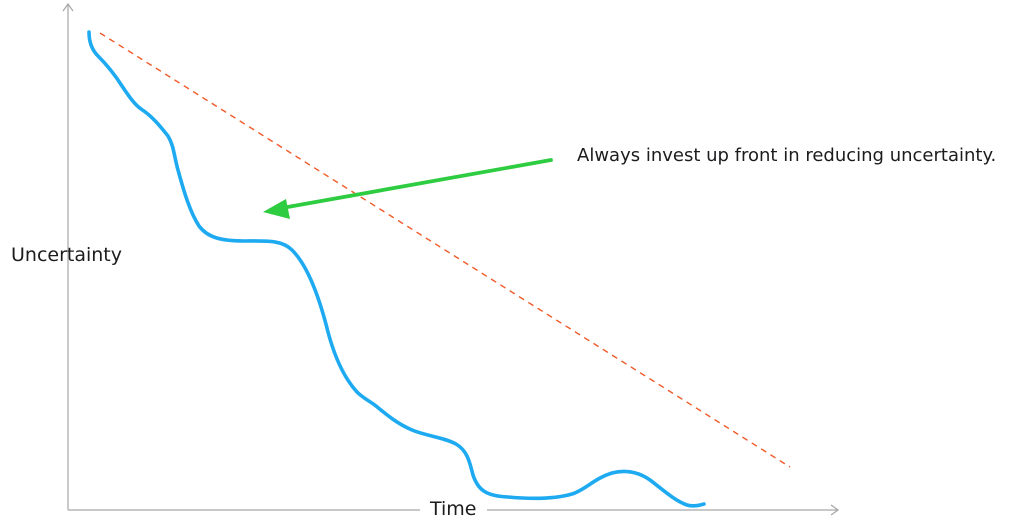 The width and height of the screenshot is (1024, 529). What do you see at coordinates (453, 509) in the screenshot?
I see `x-axis-label: Time` at bounding box center [453, 509].